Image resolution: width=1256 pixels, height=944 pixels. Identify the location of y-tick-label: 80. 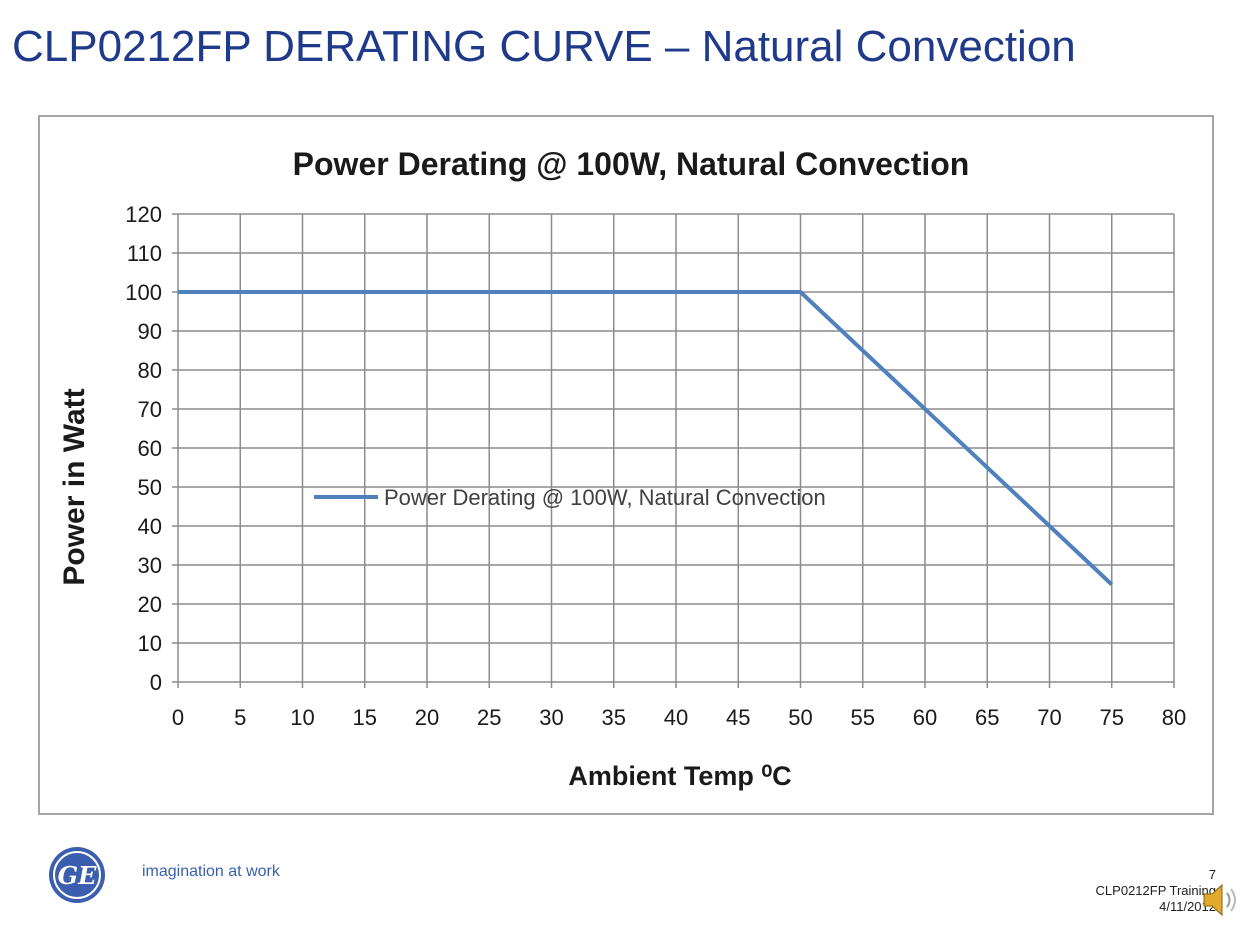
(150, 370).